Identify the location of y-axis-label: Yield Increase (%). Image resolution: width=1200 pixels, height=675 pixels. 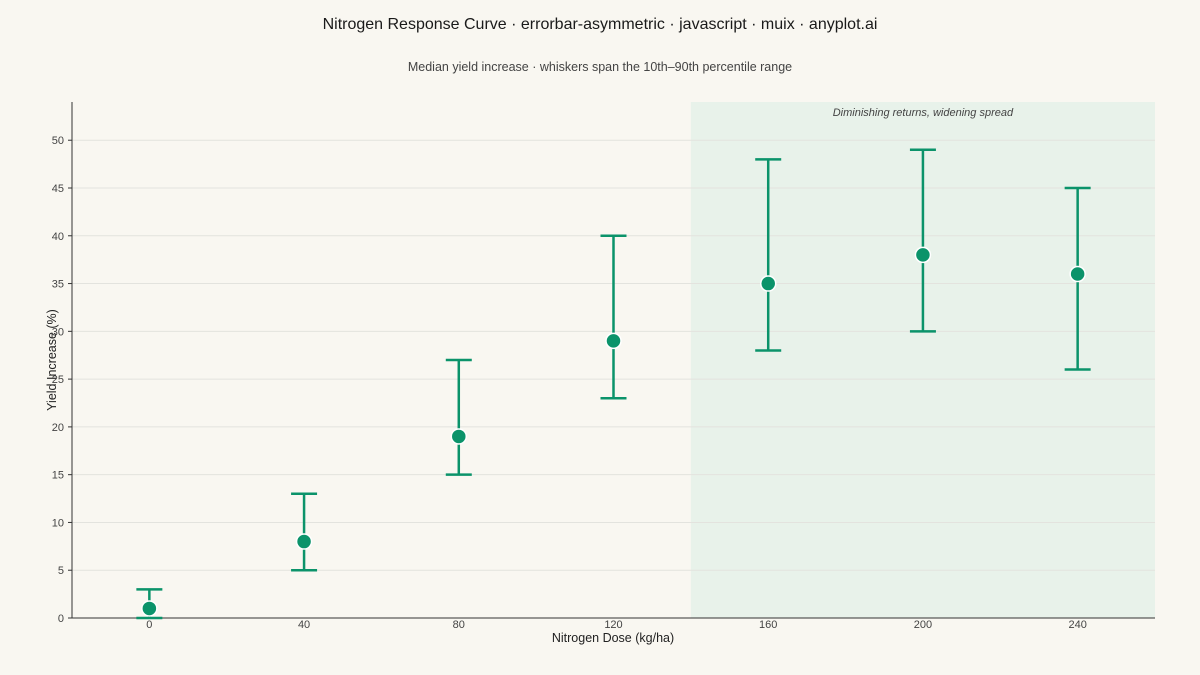
(52, 360).